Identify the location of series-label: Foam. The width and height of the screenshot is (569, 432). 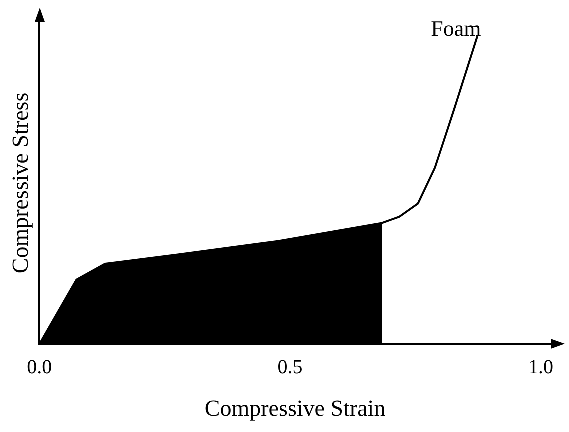
(456, 29).